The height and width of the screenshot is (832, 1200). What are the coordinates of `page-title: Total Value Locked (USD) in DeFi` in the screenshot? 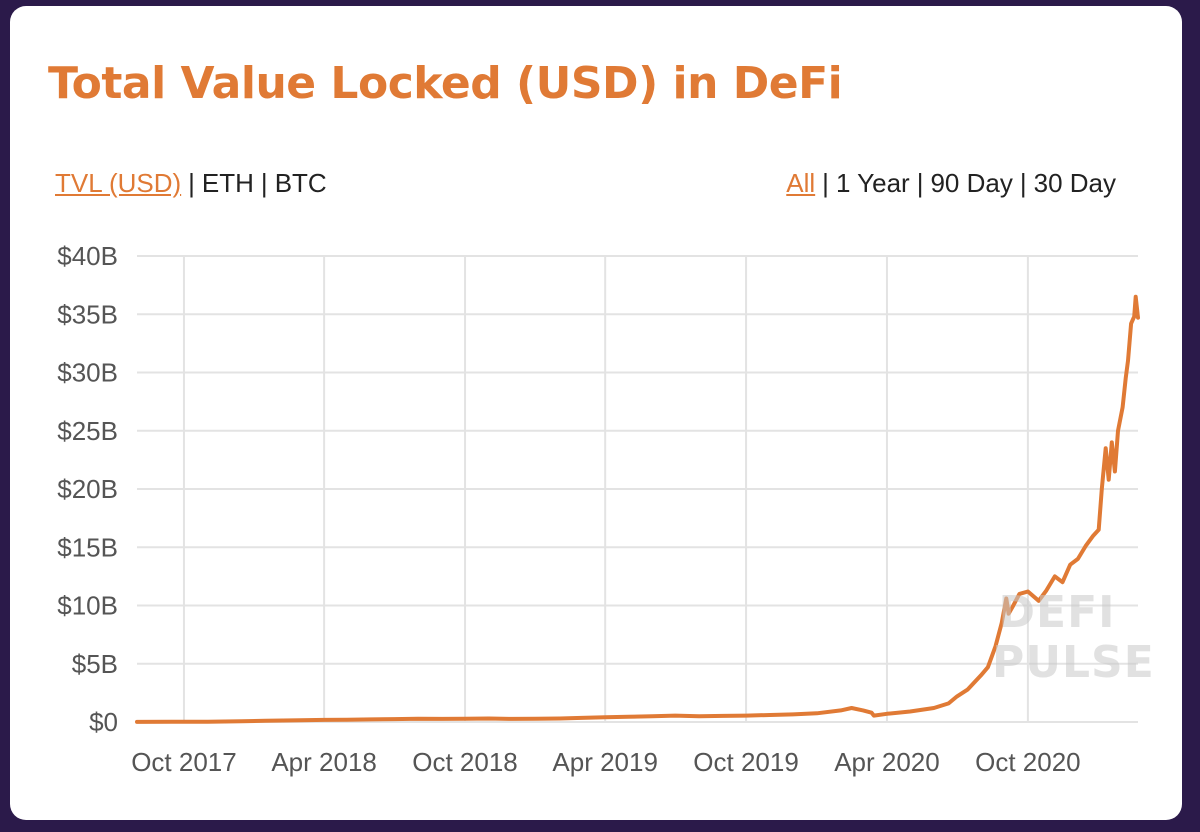 It's located at (445, 83).